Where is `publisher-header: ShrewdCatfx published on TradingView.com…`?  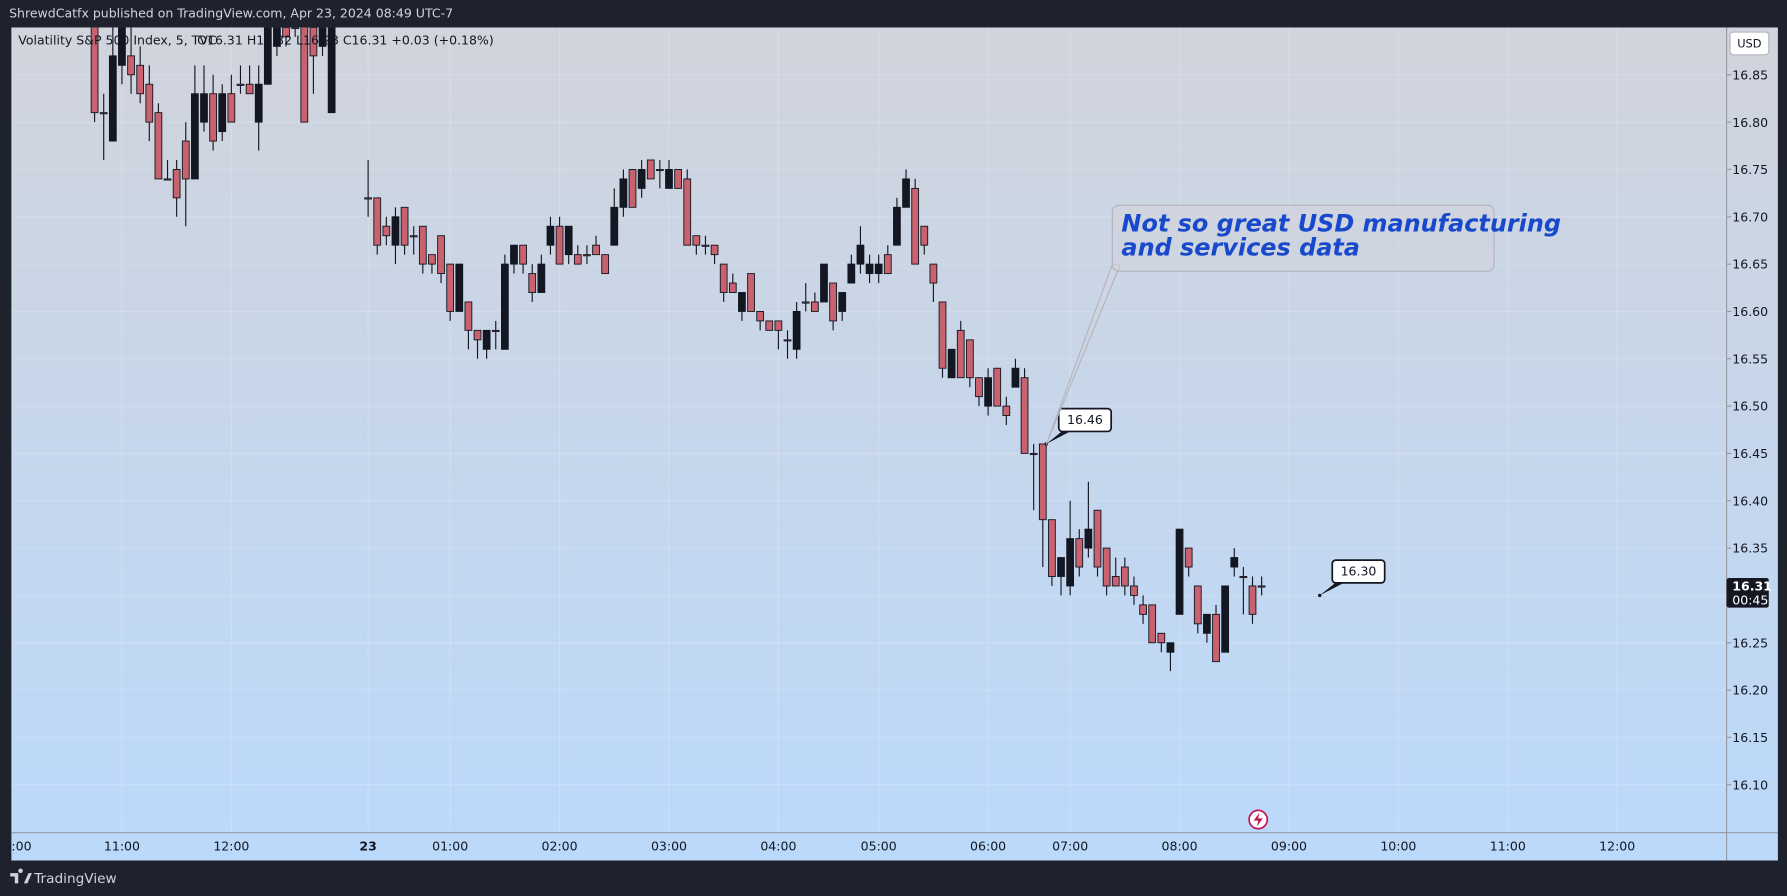
publisher-header: ShrewdCatfx published on TradingView.com… is located at coordinates (231, 12).